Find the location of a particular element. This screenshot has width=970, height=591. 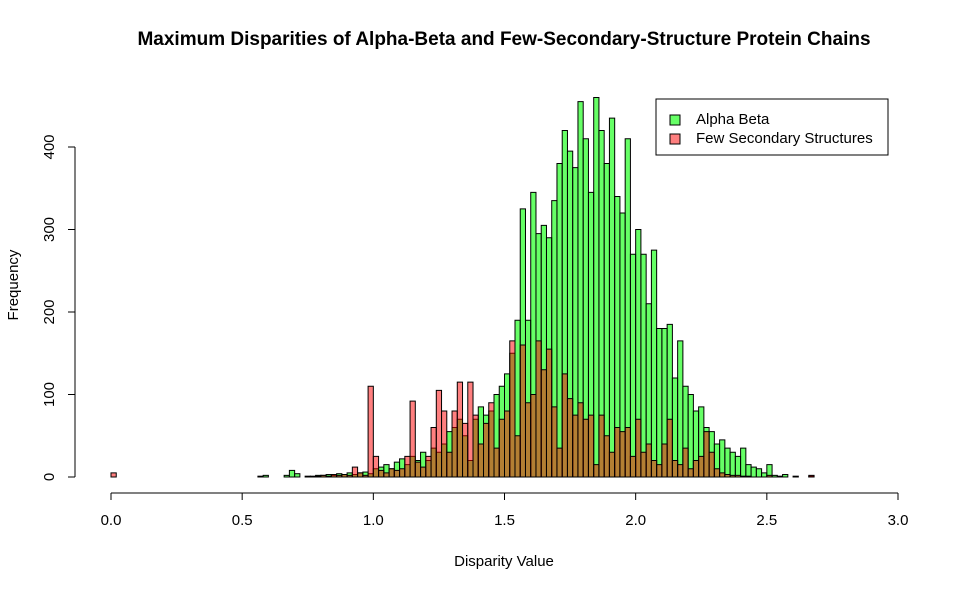

x-tick-label: 1.5 is located at coordinates (504, 520).